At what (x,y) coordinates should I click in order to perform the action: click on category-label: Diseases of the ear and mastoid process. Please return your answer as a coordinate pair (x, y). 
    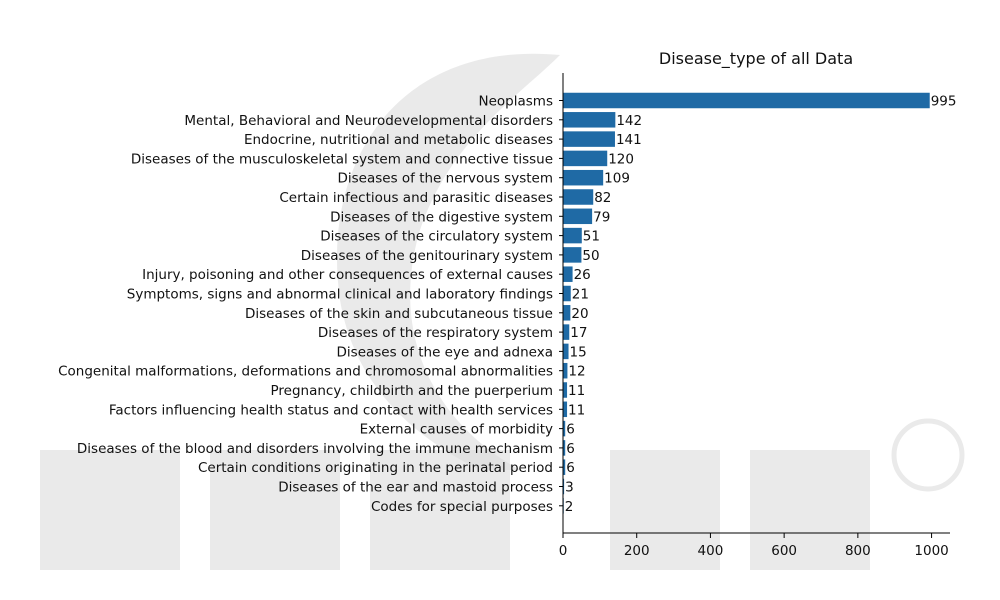
    Looking at the image, I should click on (415, 488).